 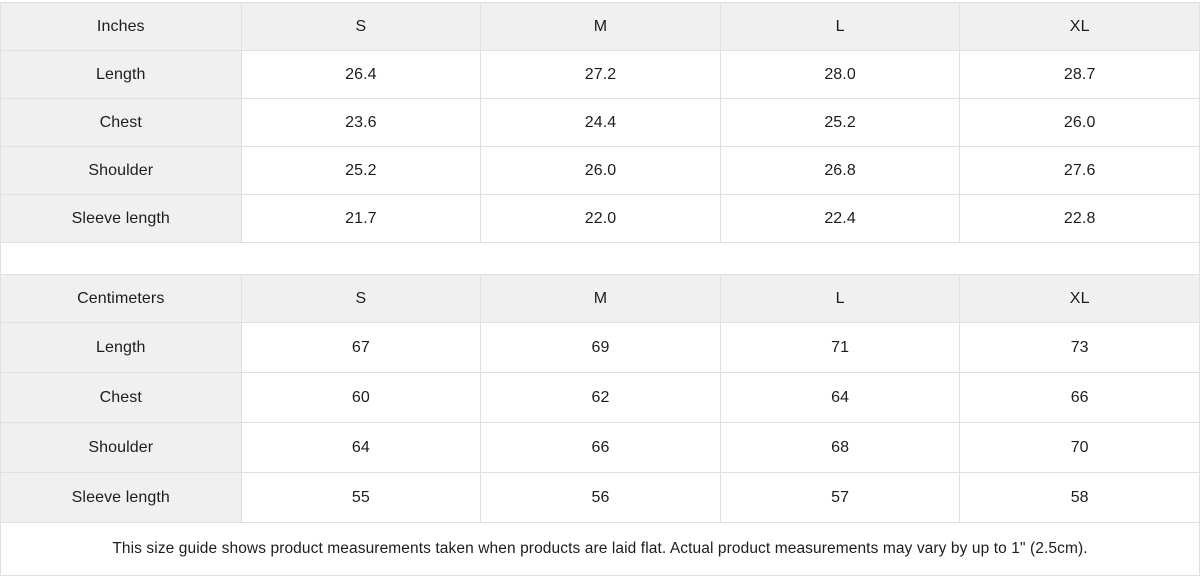 I want to click on value-cell: 60, so click(x=360, y=398).